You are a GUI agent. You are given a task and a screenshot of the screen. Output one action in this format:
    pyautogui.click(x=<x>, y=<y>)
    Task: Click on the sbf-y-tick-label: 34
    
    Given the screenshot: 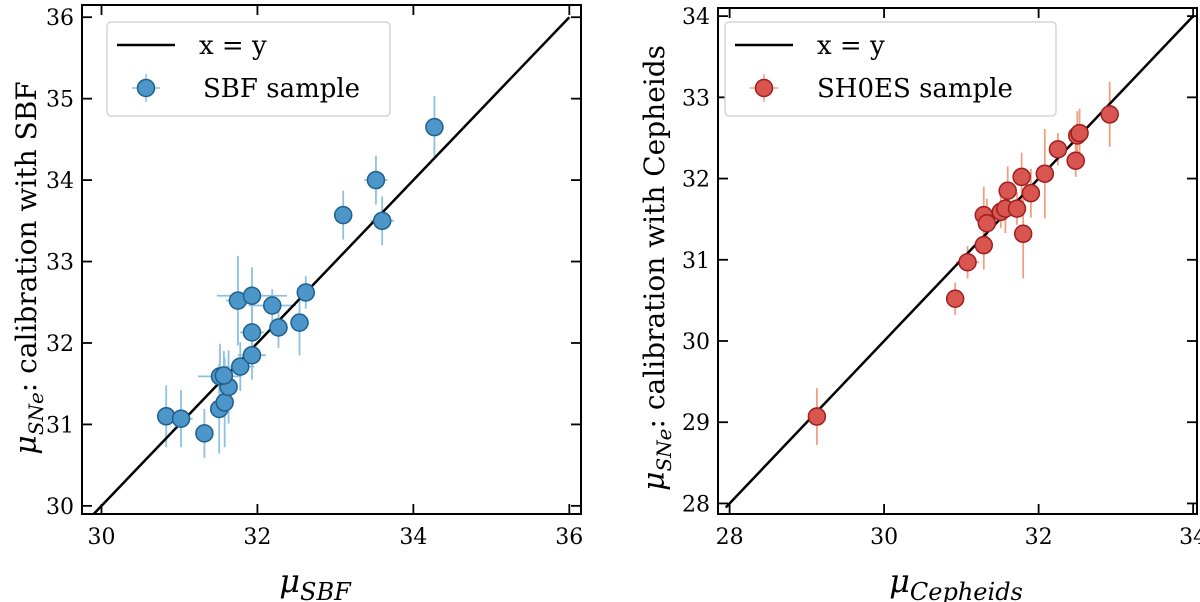 What is the action you would take?
    pyautogui.click(x=60, y=181)
    